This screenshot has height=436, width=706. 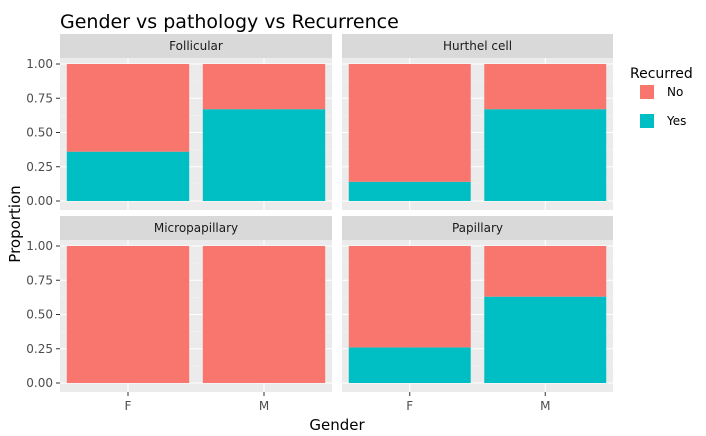 I want to click on facet-strip-label: Micropapillary, so click(x=196, y=228).